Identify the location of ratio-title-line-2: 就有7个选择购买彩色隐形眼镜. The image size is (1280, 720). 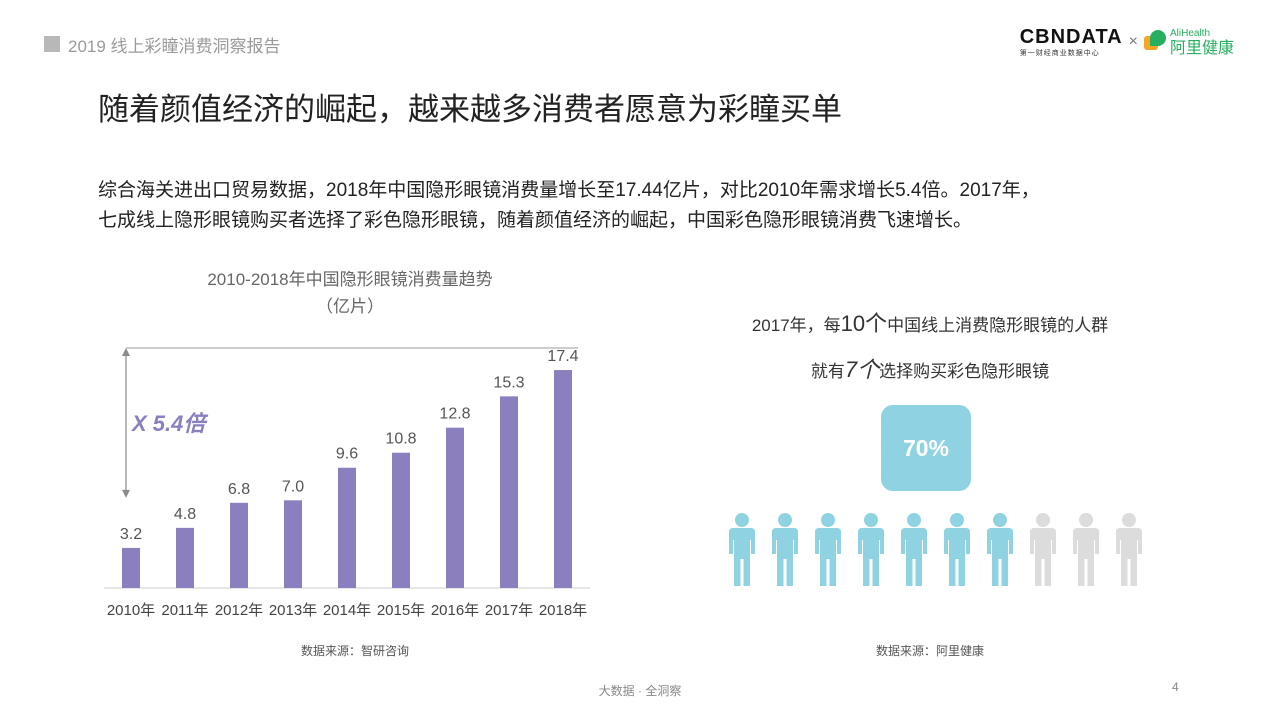
(930, 368).